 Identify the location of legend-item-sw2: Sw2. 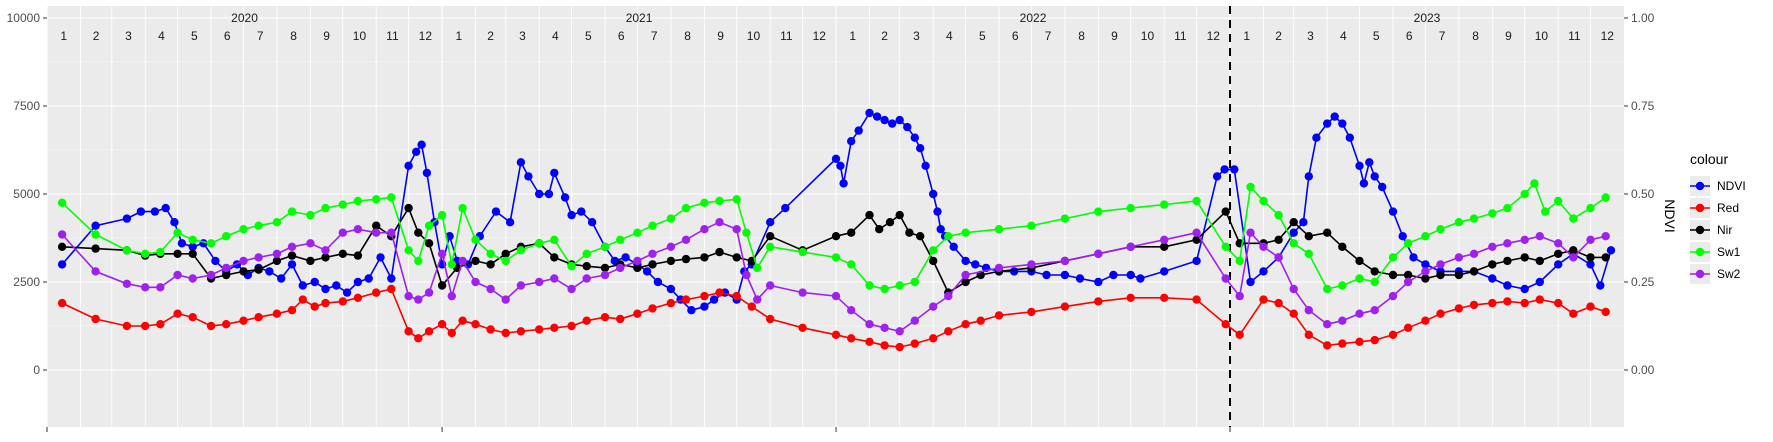
(1715, 274).